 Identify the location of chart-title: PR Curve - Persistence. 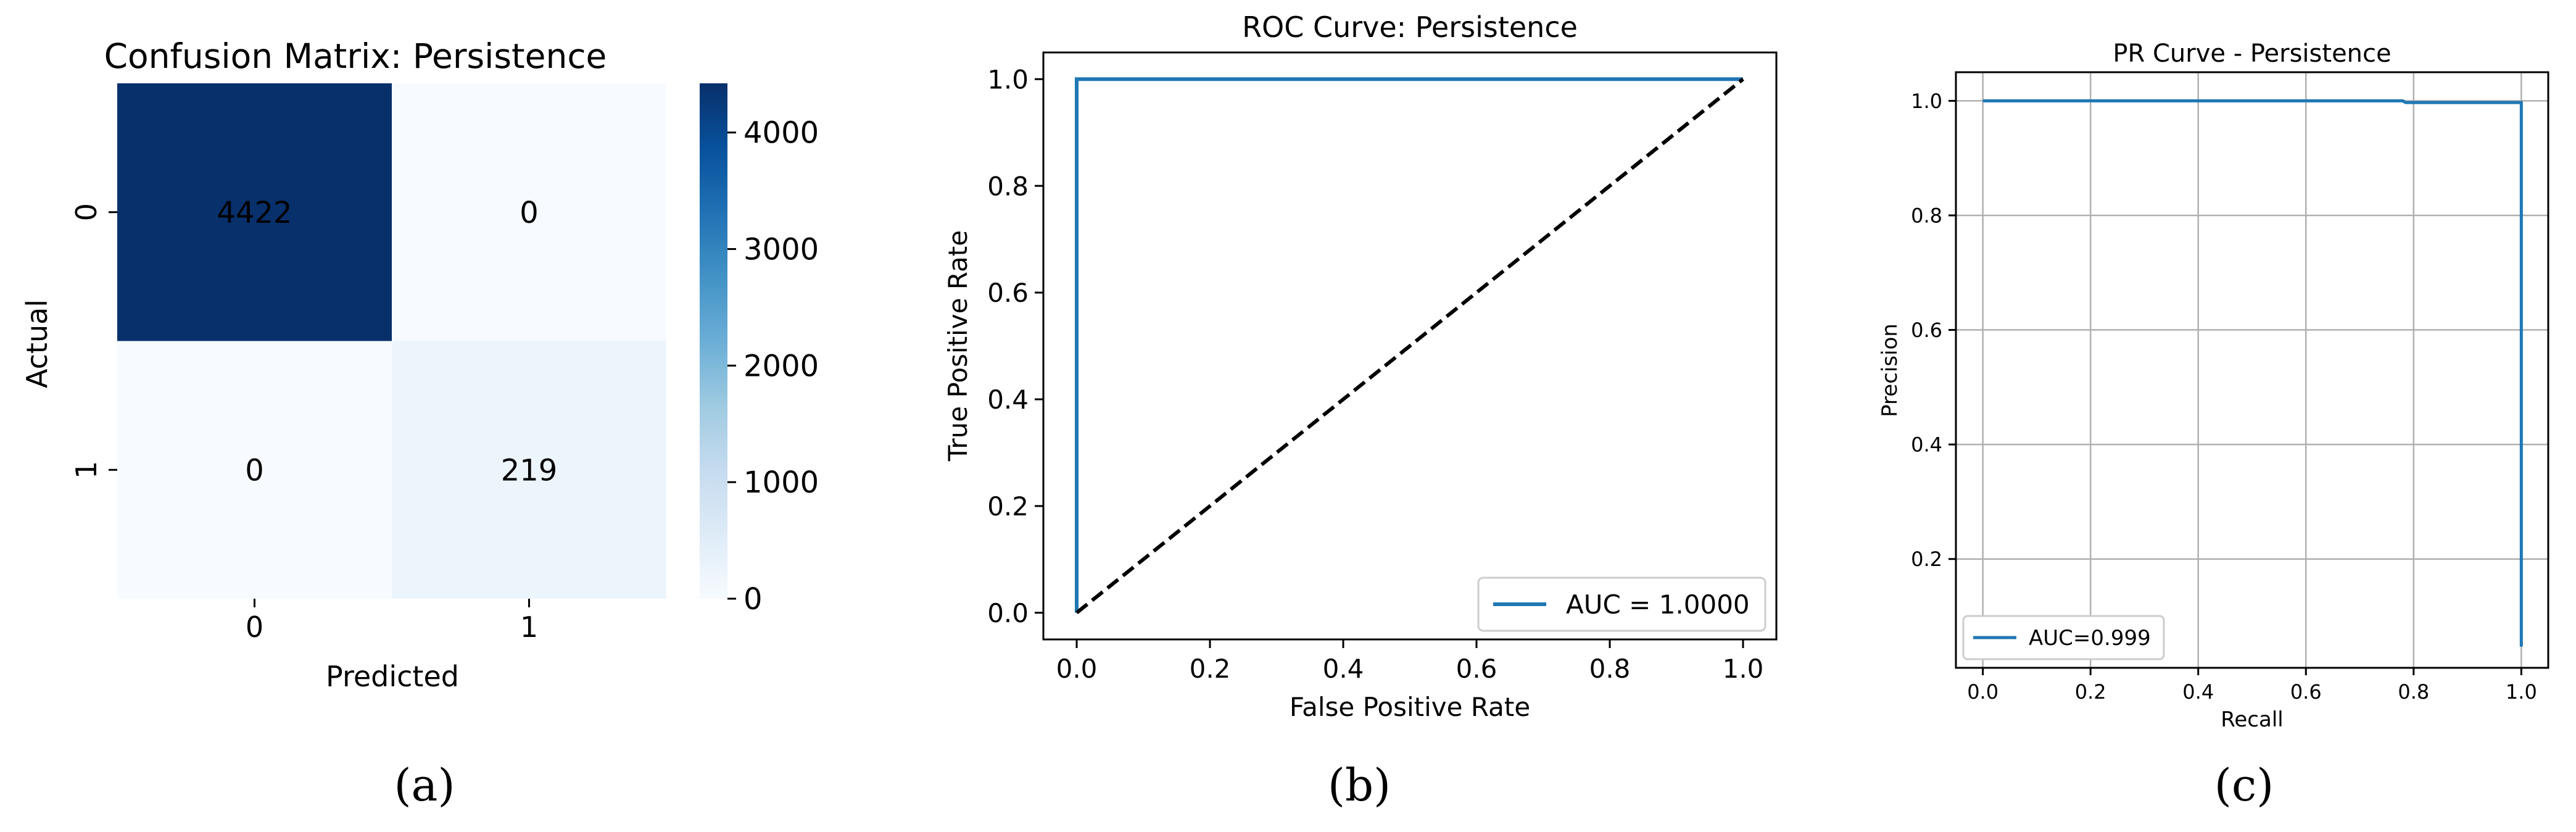
(2252, 54).